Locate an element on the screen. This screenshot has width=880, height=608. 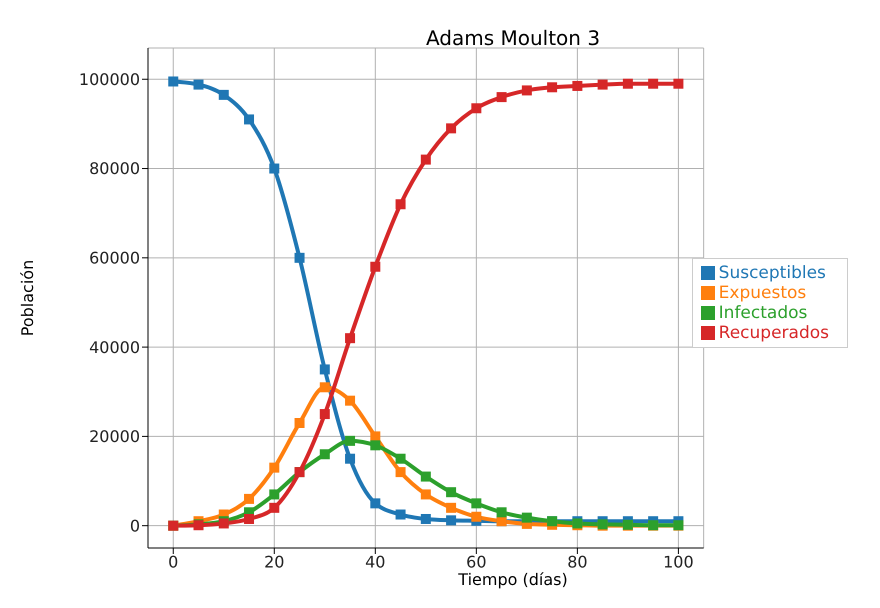
chart-title: Adams Moulton 3 is located at coordinates (513, 38).